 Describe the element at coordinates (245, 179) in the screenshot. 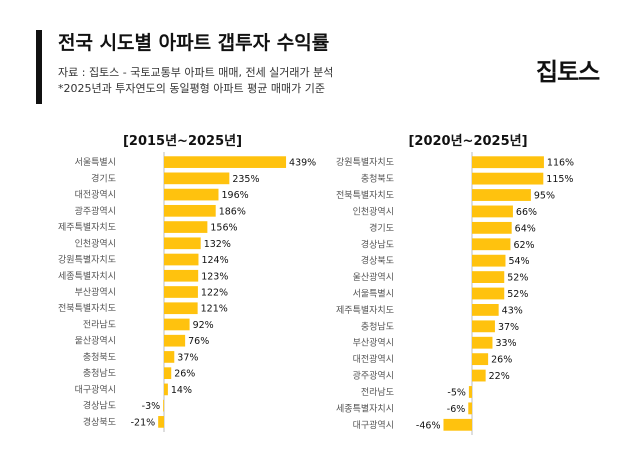

I see `left-value-label-1: 235%` at that location.